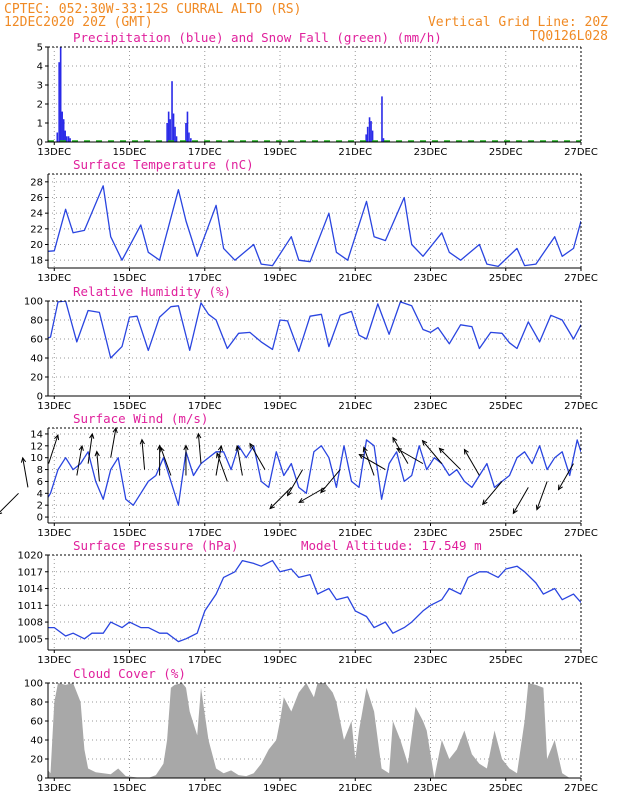  What do you see at coordinates (518, 22) in the screenshot?
I see `header-grid-note: Vertical Grid Line: 20Z` at bounding box center [518, 22].